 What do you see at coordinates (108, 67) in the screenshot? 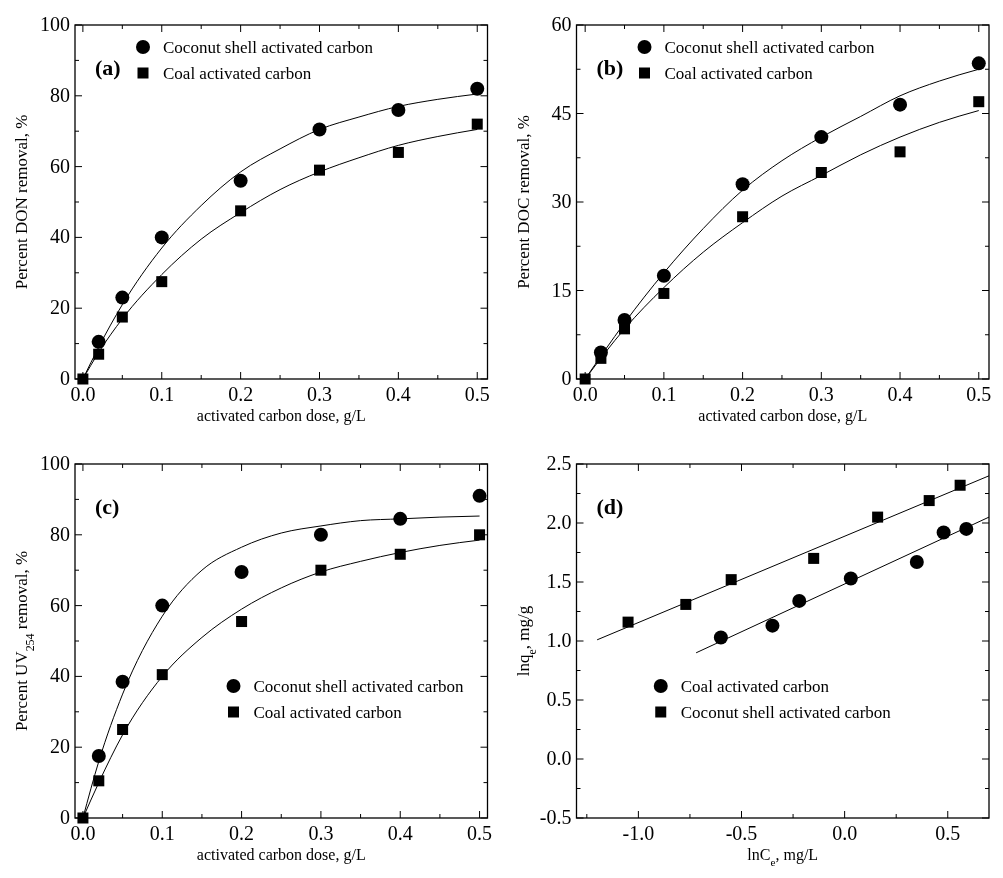
I see `annotation: (a)` at bounding box center [108, 67].